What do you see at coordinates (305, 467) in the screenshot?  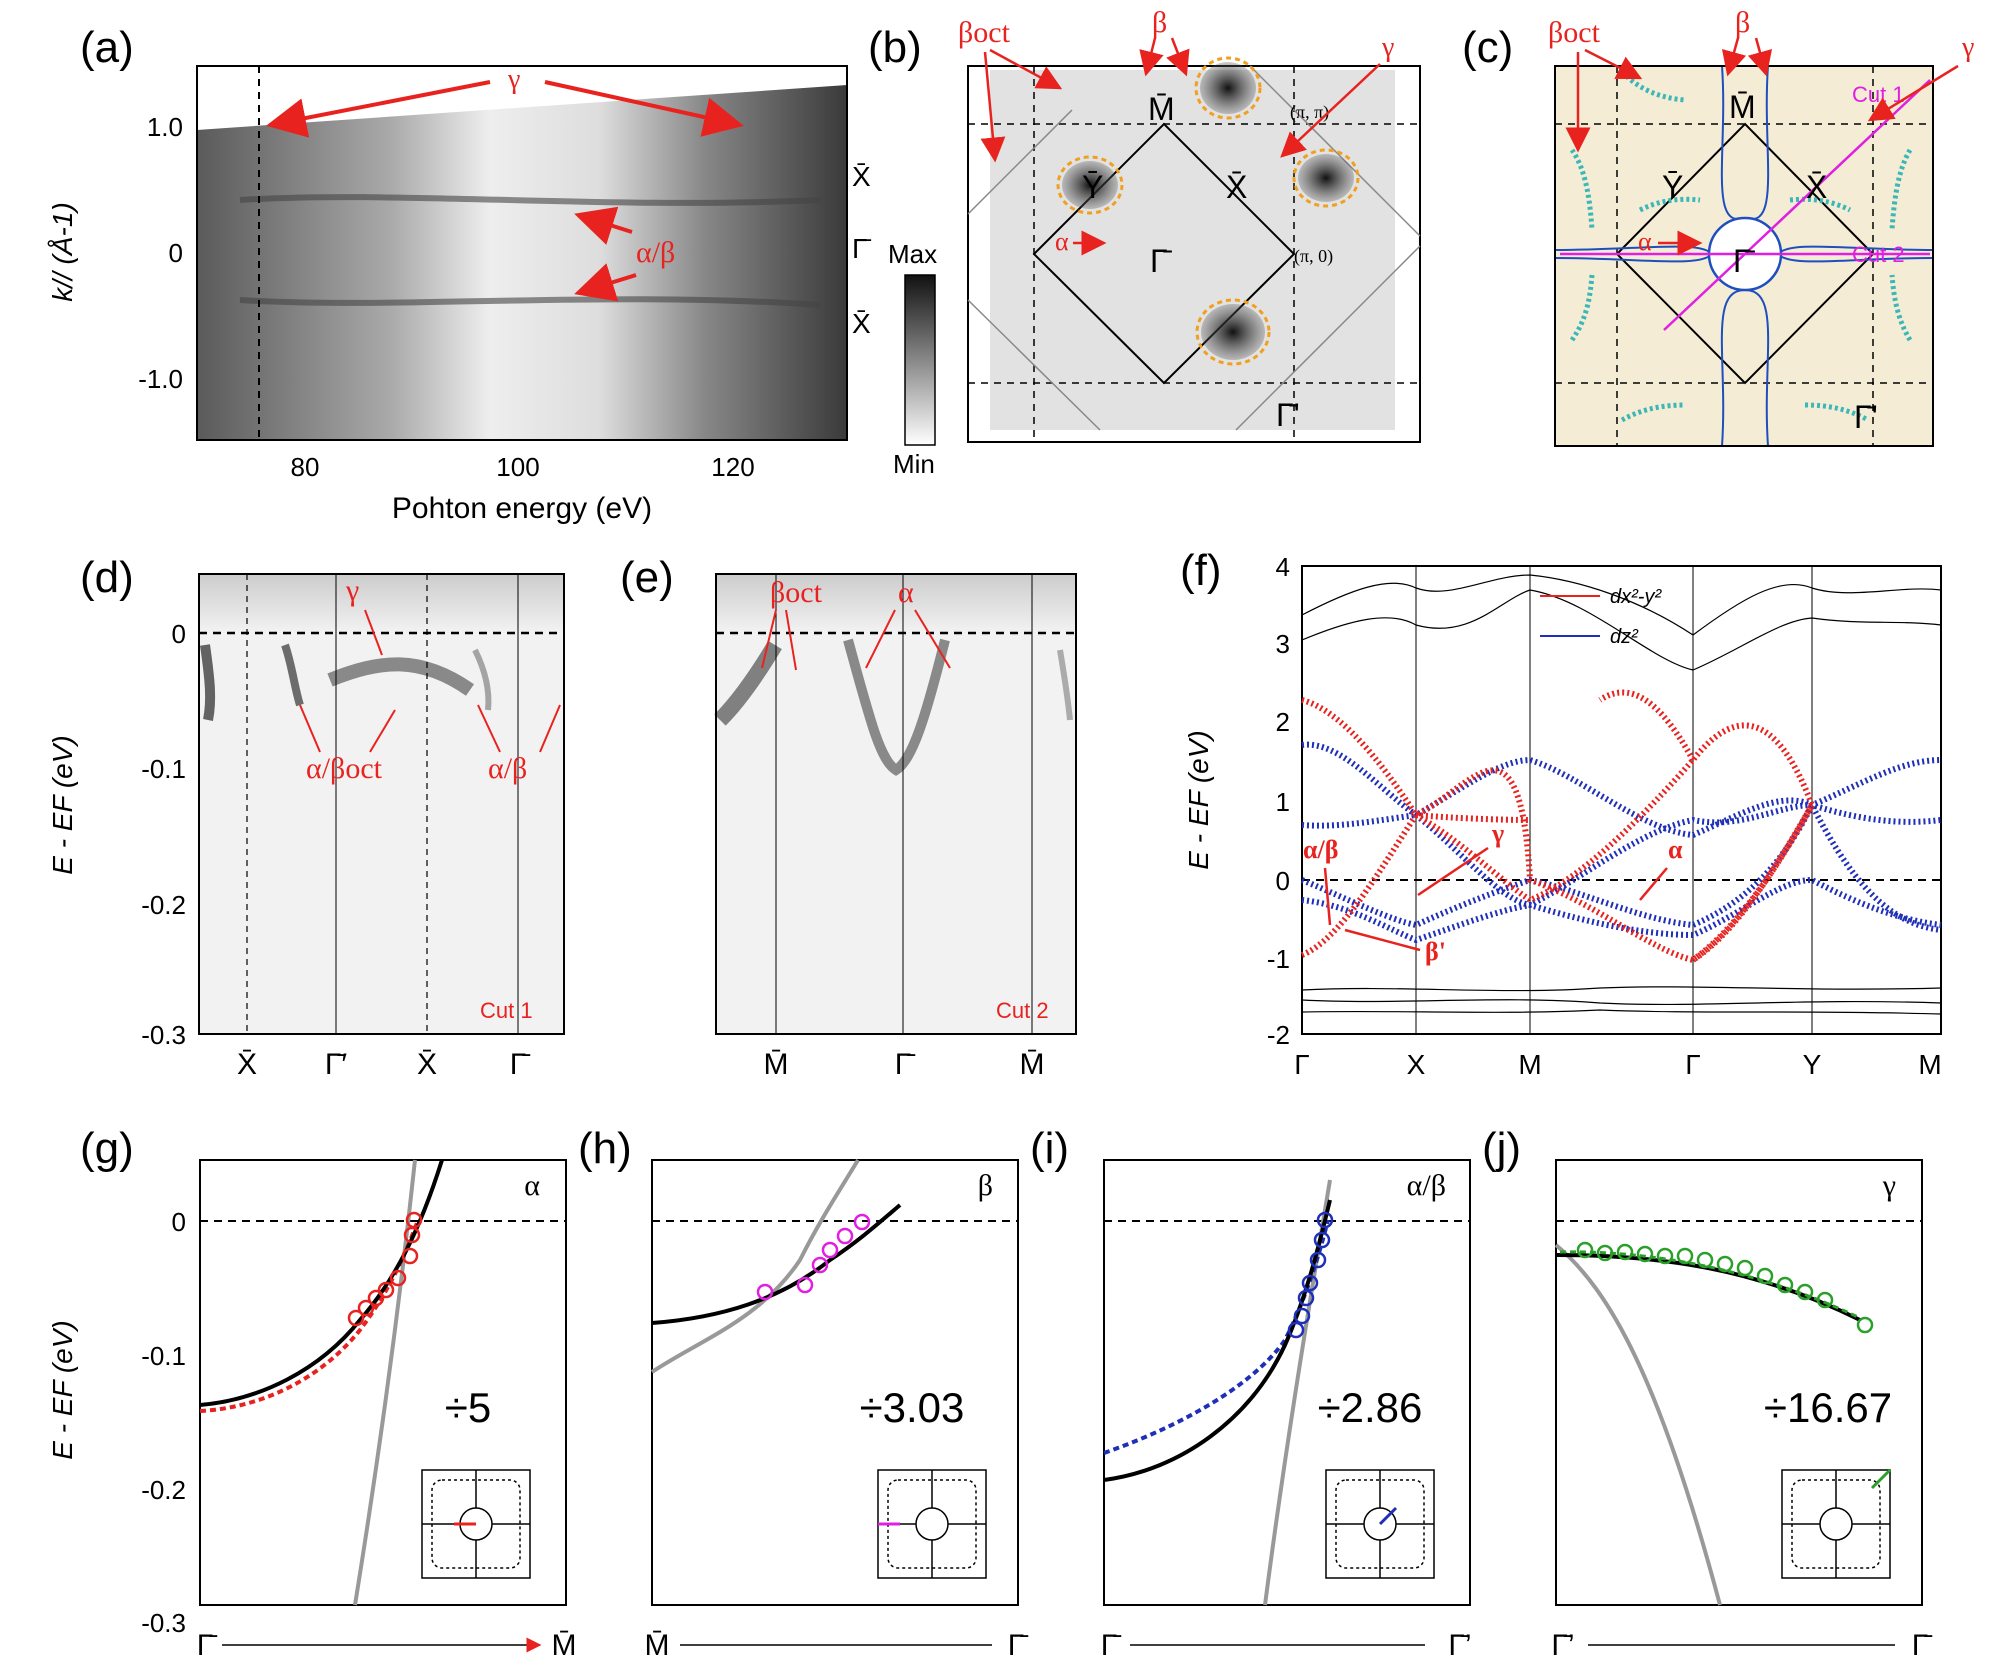 I see `panel-a-xtick-1: 80` at bounding box center [305, 467].